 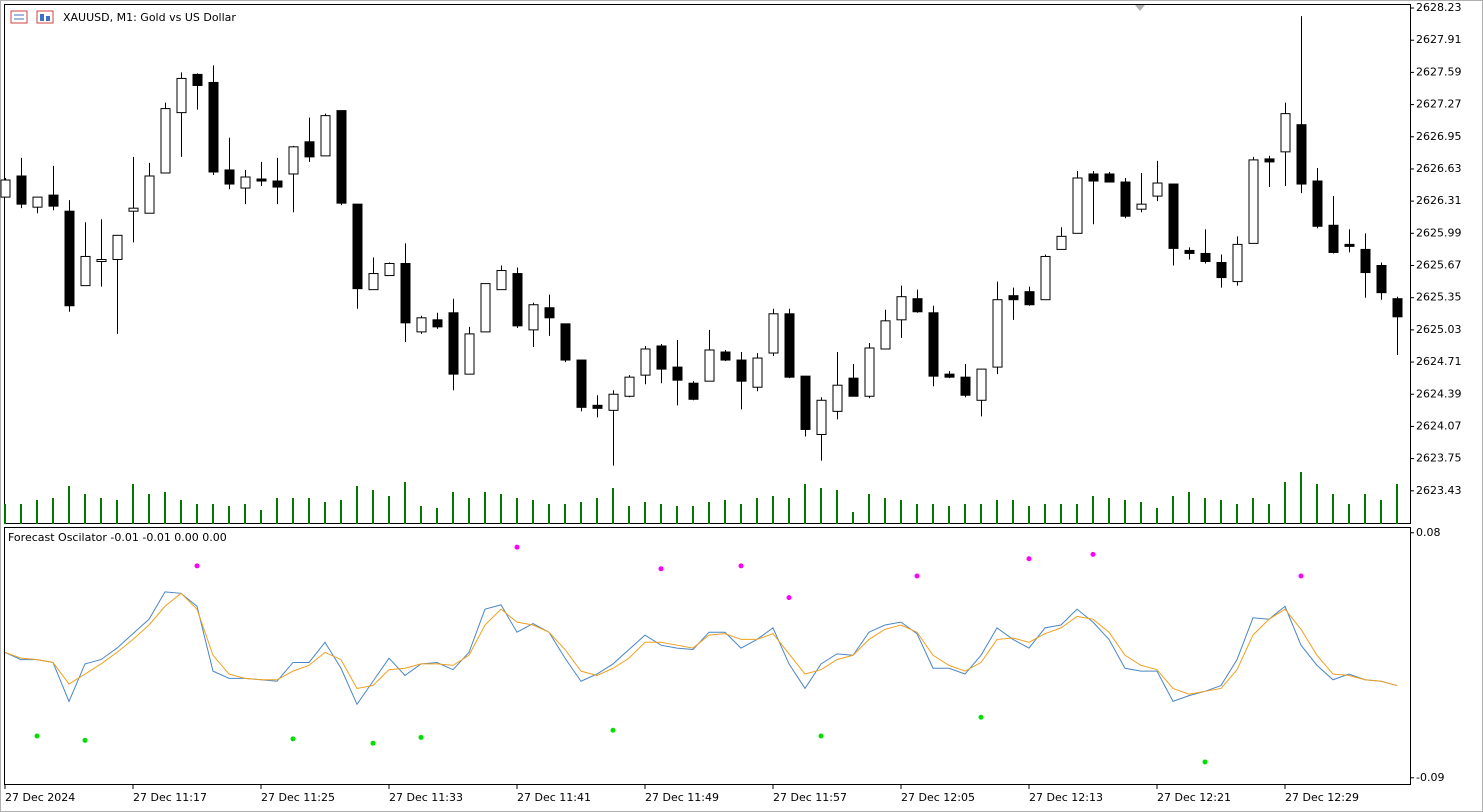 I want to click on y-tick-label: 2626.63, so click(x=1439, y=168).